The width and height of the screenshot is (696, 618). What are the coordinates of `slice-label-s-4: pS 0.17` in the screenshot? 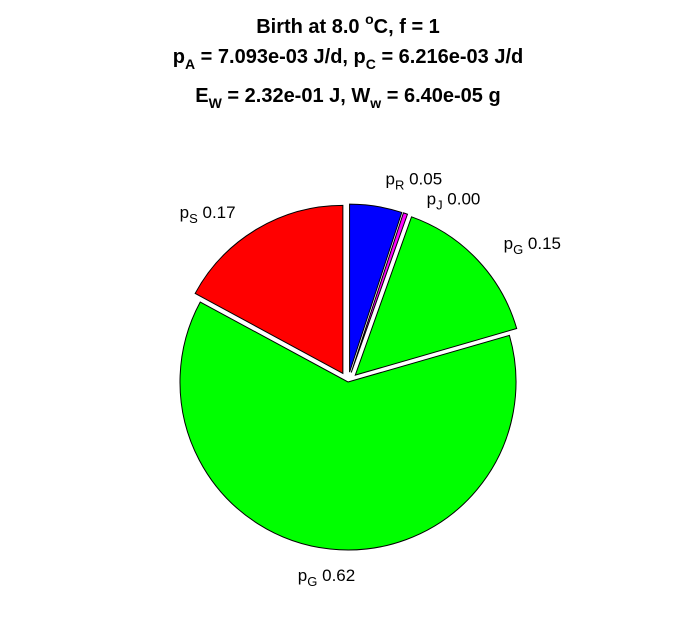 It's located at (208, 214).